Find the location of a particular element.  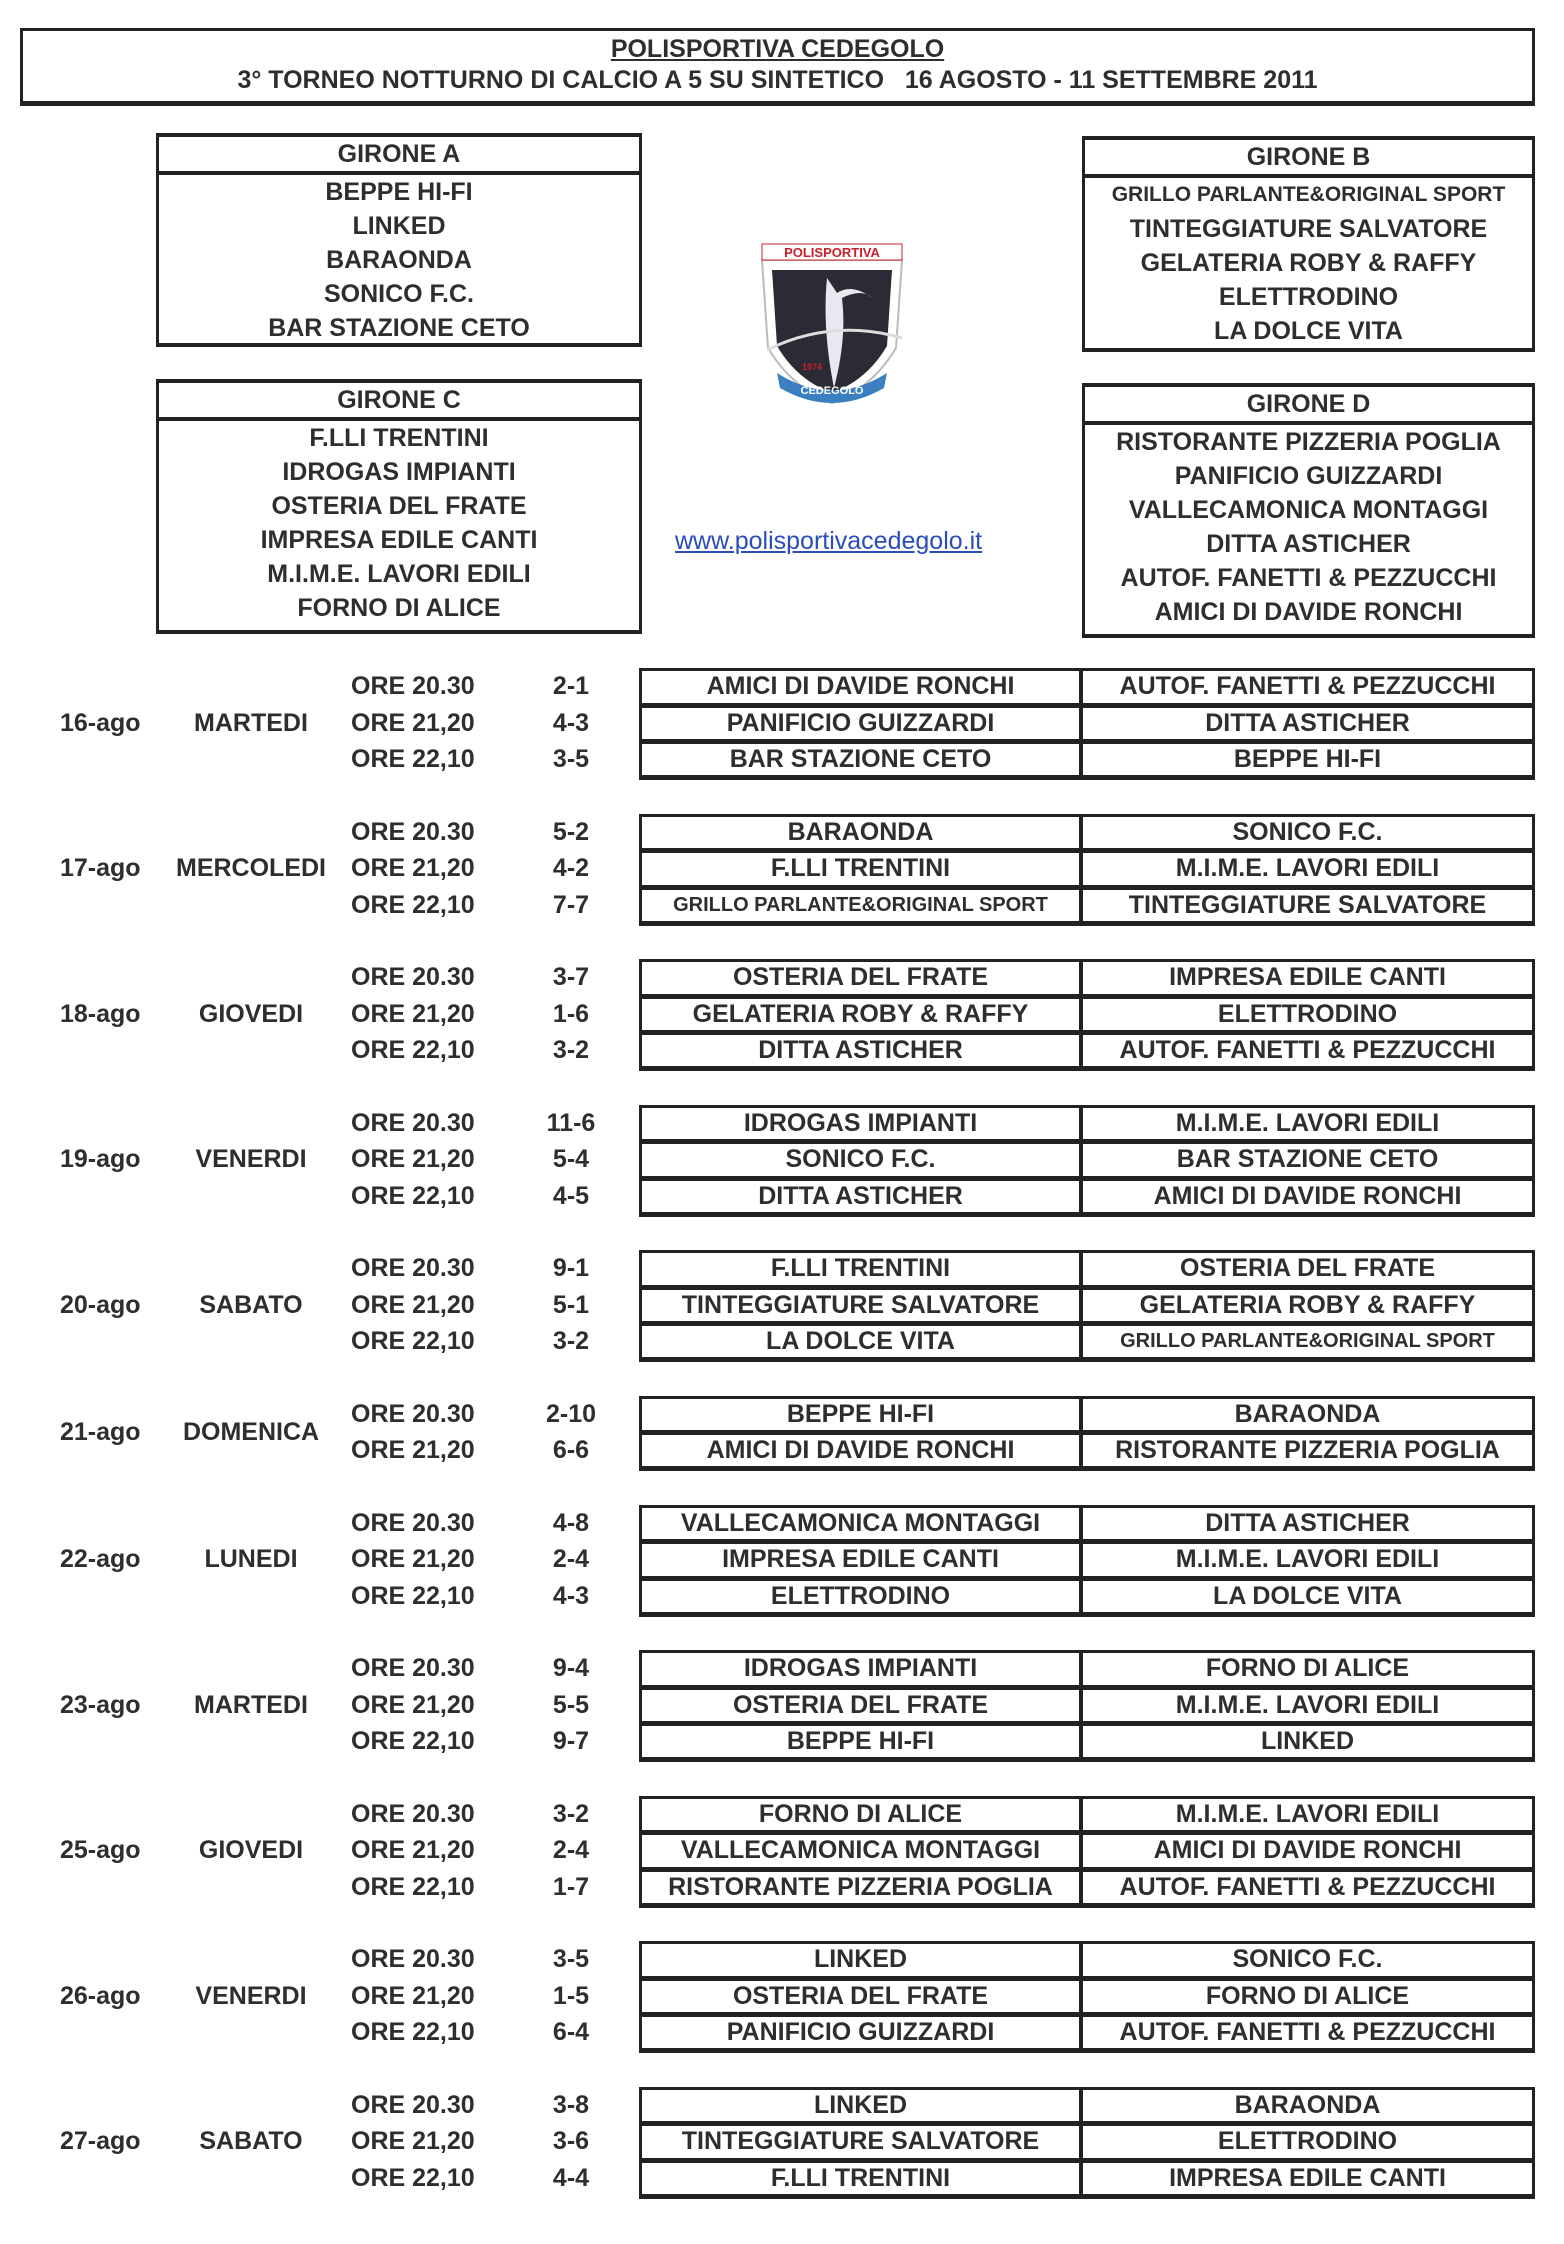

match-teams: F.LLI TRENTINI IMPRESA EDILE CANTI is located at coordinates (1087, 2179).